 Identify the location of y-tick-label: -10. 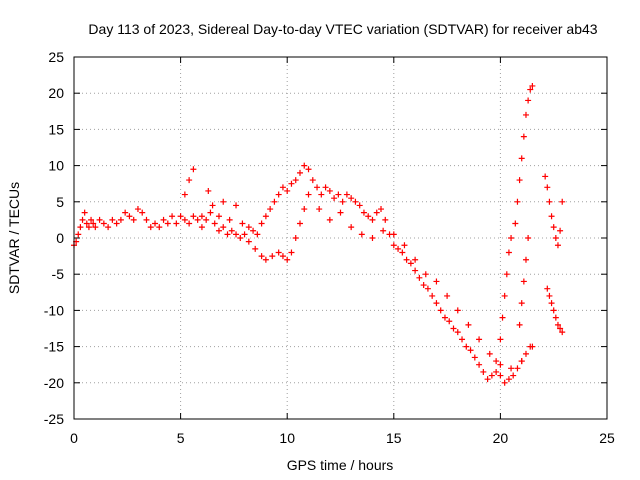
(54, 310).